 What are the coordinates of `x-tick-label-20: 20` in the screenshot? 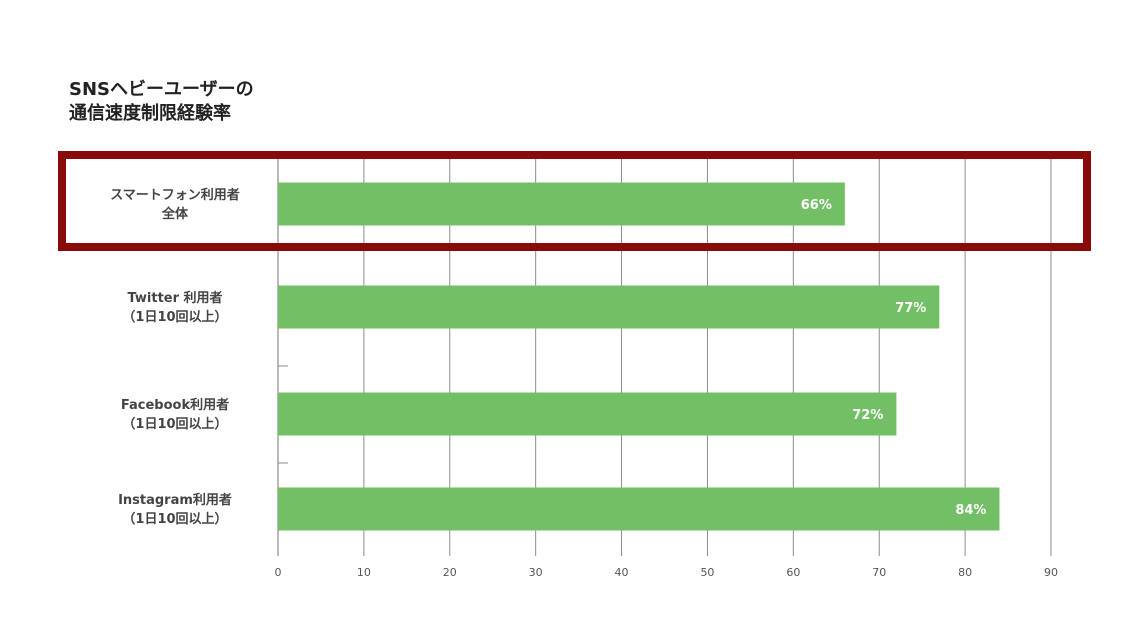 It's located at (450, 572).